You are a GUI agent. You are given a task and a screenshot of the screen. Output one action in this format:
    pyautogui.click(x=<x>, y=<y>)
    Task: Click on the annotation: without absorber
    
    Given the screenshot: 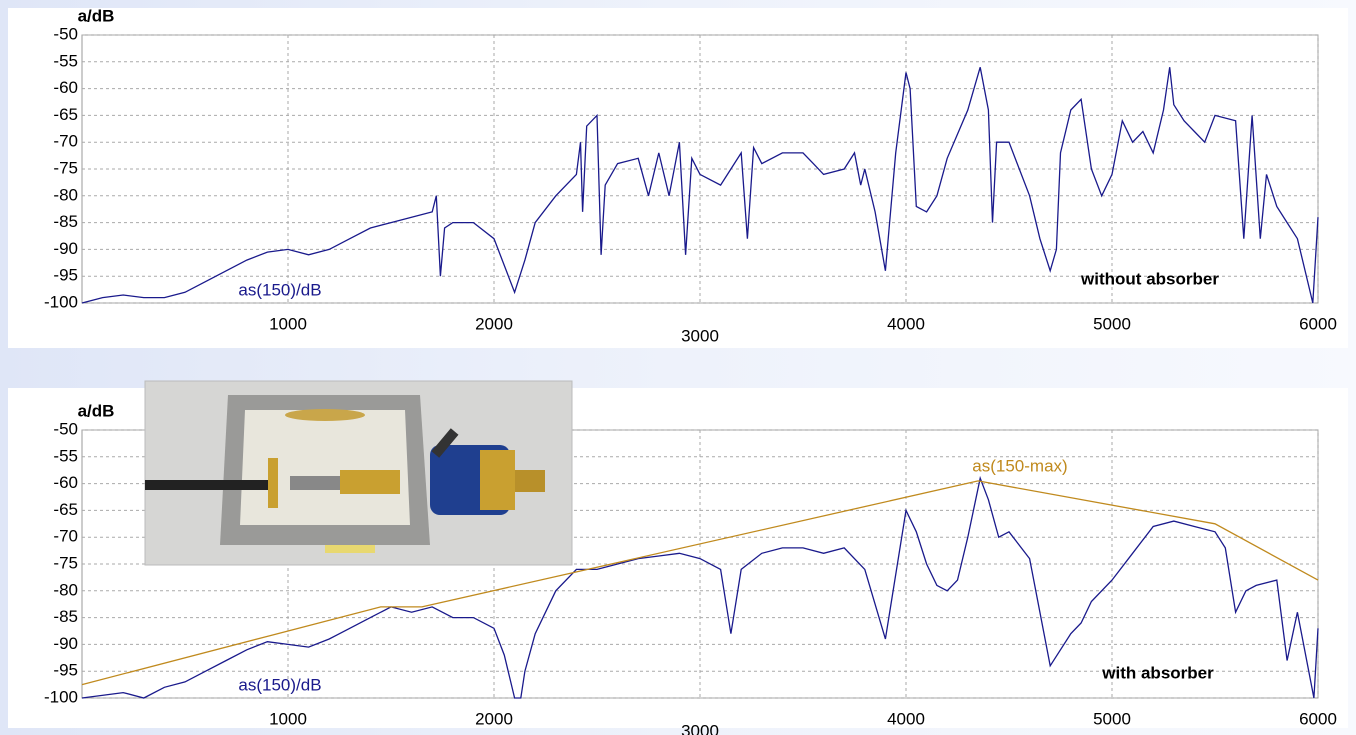 What is the action you would take?
    pyautogui.click(x=1149, y=278)
    